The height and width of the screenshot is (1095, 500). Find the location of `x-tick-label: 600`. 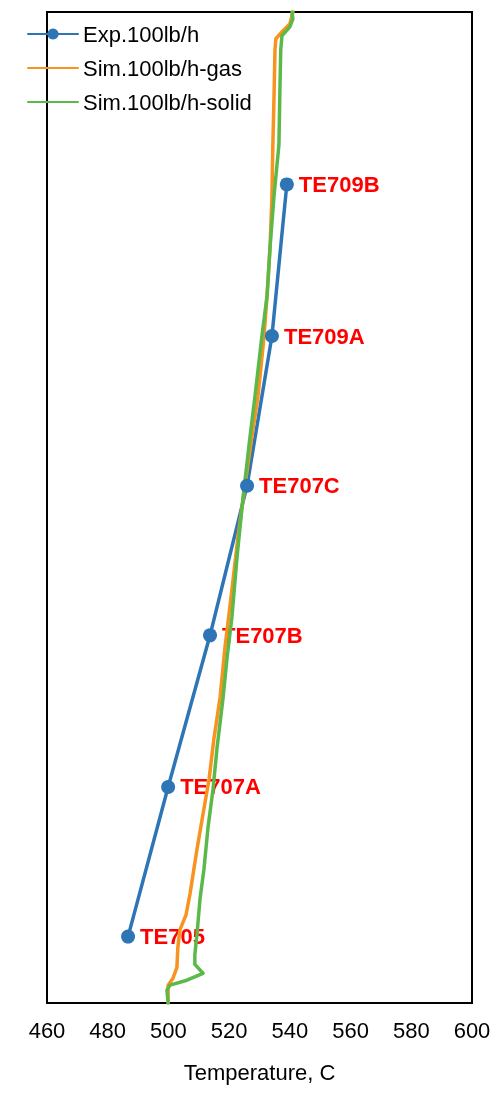

x-tick-label: 600 is located at coordinates (472, 1030).